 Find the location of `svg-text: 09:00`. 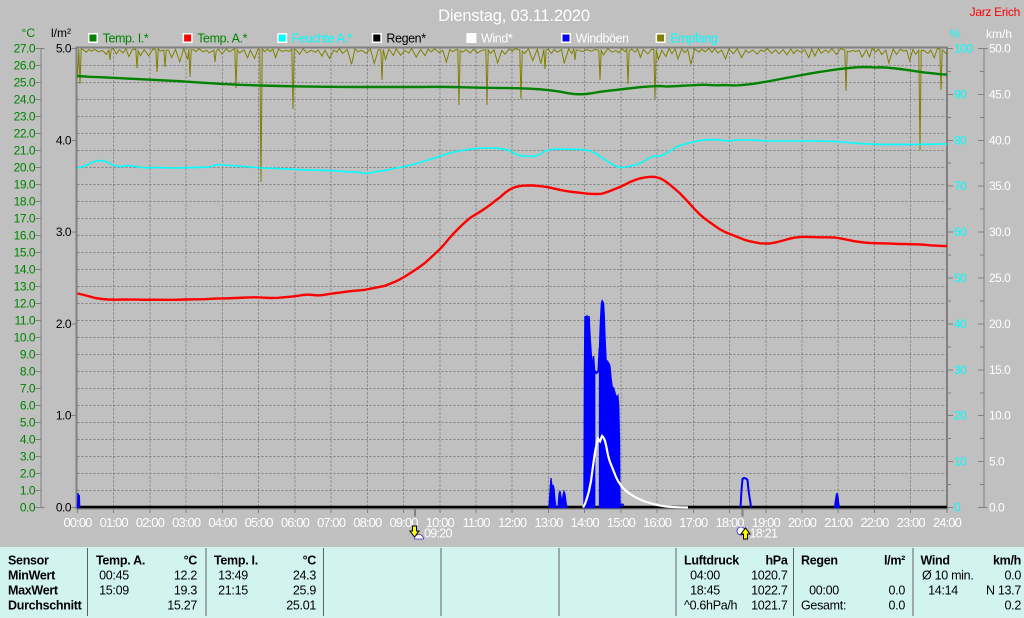

svg-text: 09:00 is located at coordinates (403, 522).